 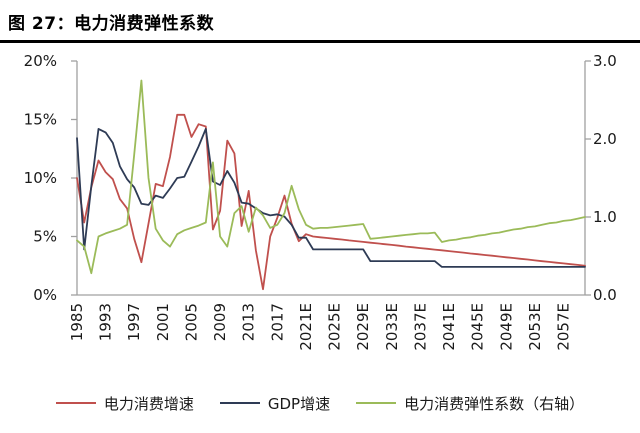 What do you see at coordinates (420, 327) in the screenshot?
I see `x-axis-tick-label: 2037E` at bounding box center [420, 327].